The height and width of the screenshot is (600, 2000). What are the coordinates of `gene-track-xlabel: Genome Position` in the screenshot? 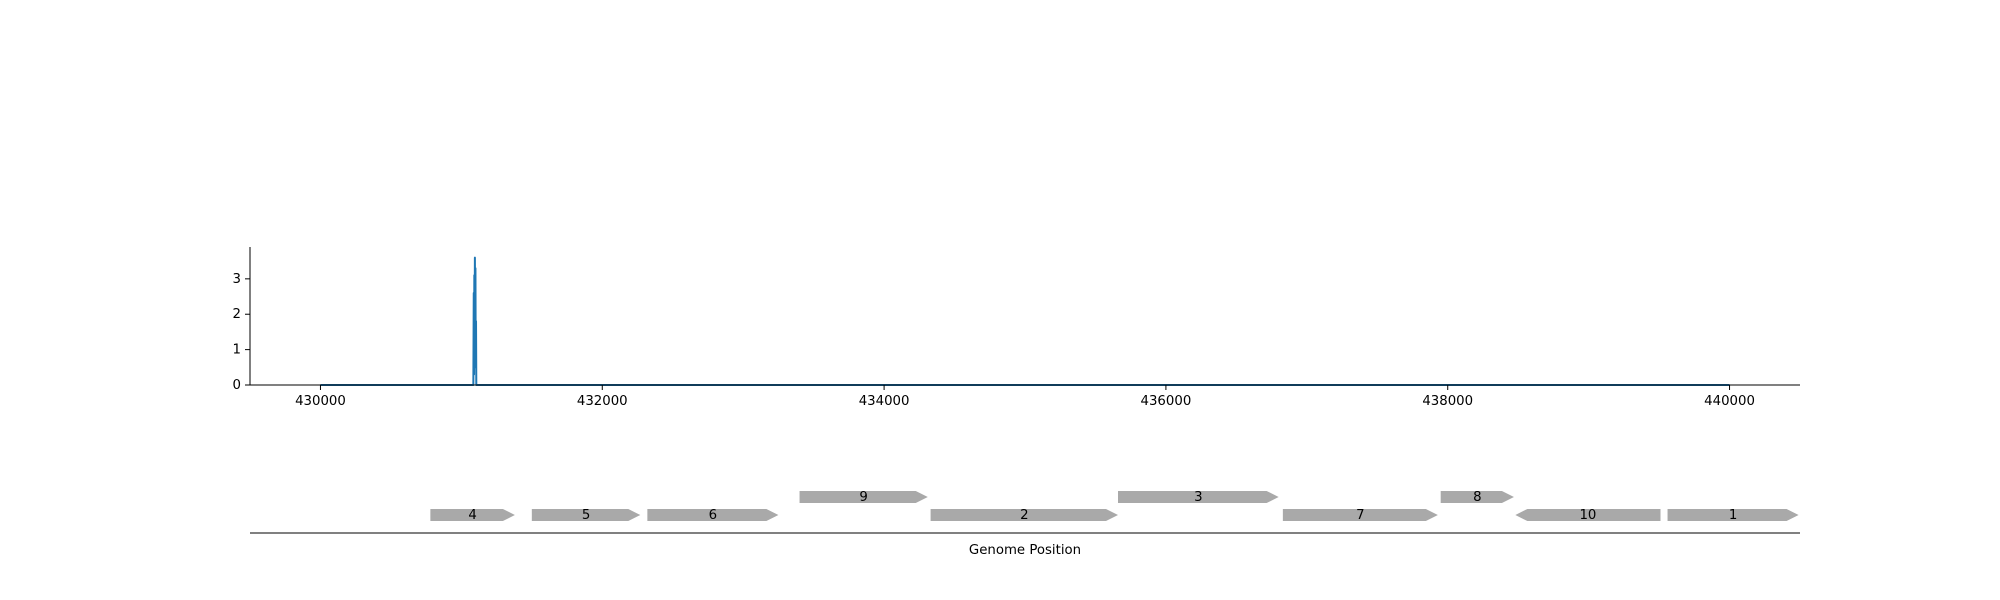 It's located at (1025, 550).